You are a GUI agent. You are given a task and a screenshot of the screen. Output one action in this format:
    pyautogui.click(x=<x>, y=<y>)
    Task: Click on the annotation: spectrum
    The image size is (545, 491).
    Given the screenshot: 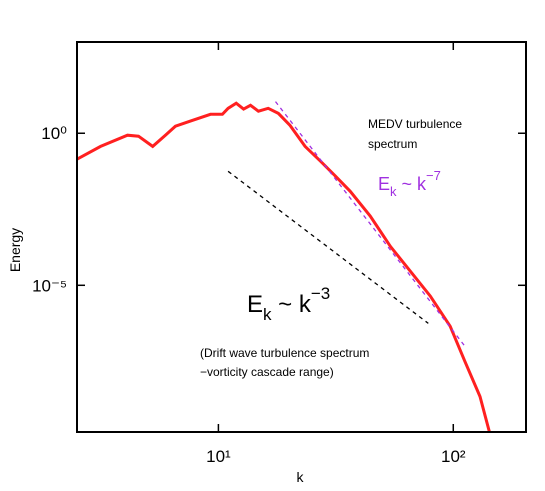 What is the action you would take?
    pyautogui.click(x=392, y=144)
    